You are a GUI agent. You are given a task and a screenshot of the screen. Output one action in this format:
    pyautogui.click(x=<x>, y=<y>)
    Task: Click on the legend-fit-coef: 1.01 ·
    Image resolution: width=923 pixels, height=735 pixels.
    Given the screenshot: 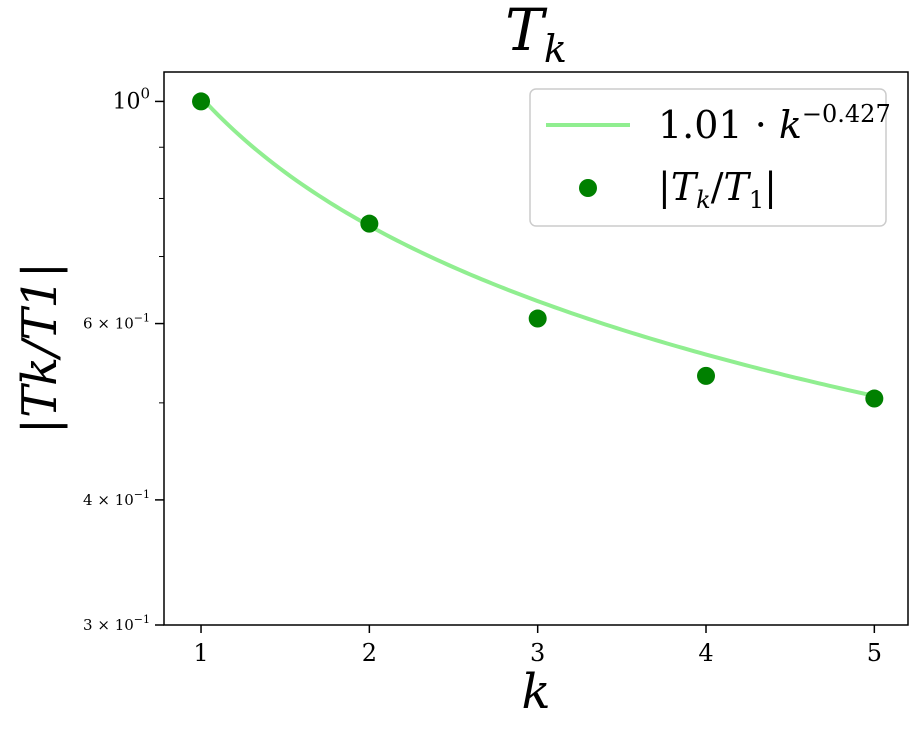 What is the action you would take?
    pyautogui.click(x=718, y=125)
    